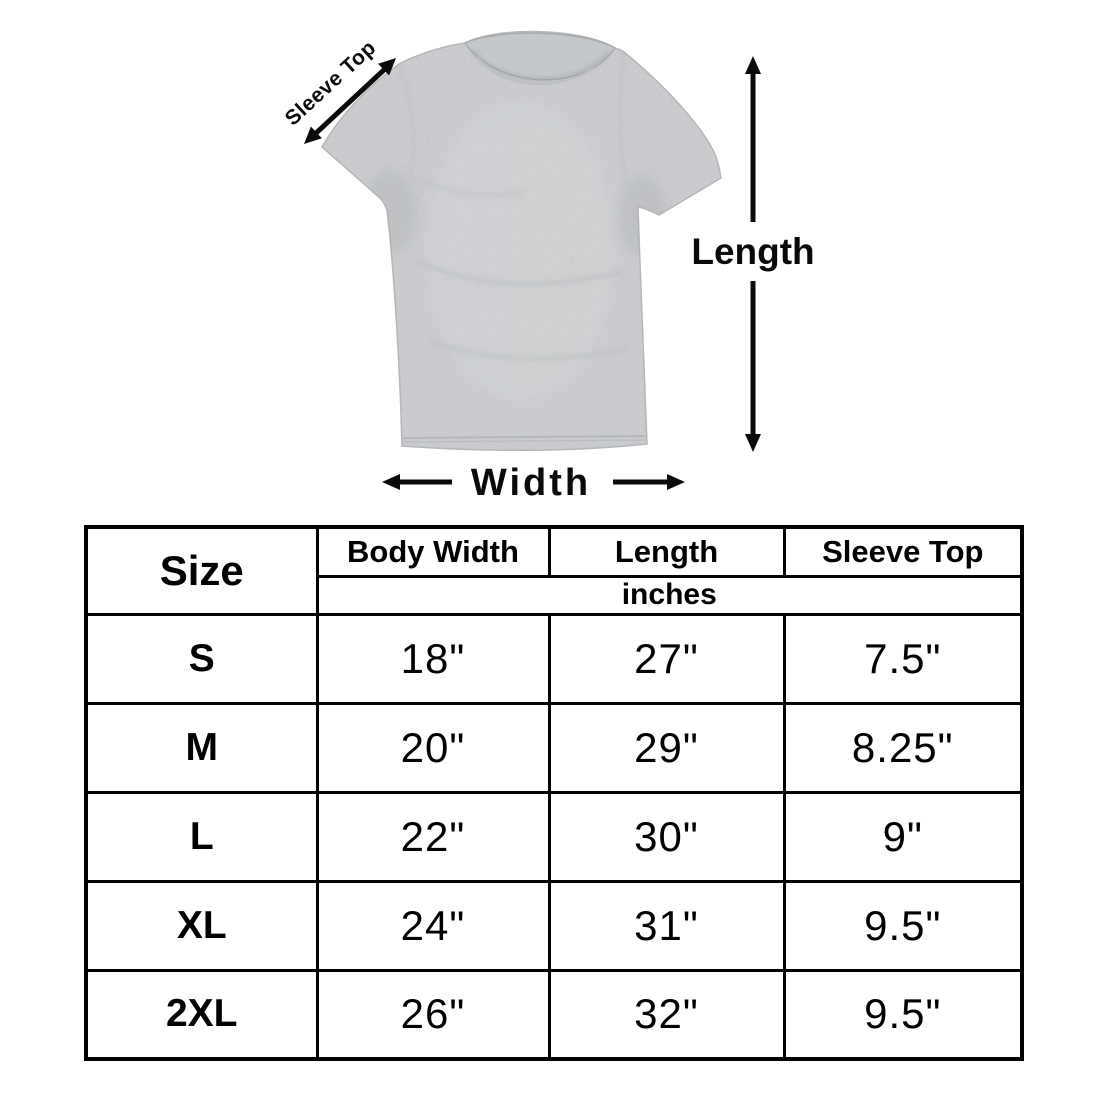  What do you see at coordinates (531, 483) in the screenshot?
I see `width-label: Width` at bounding box center [531, 483].